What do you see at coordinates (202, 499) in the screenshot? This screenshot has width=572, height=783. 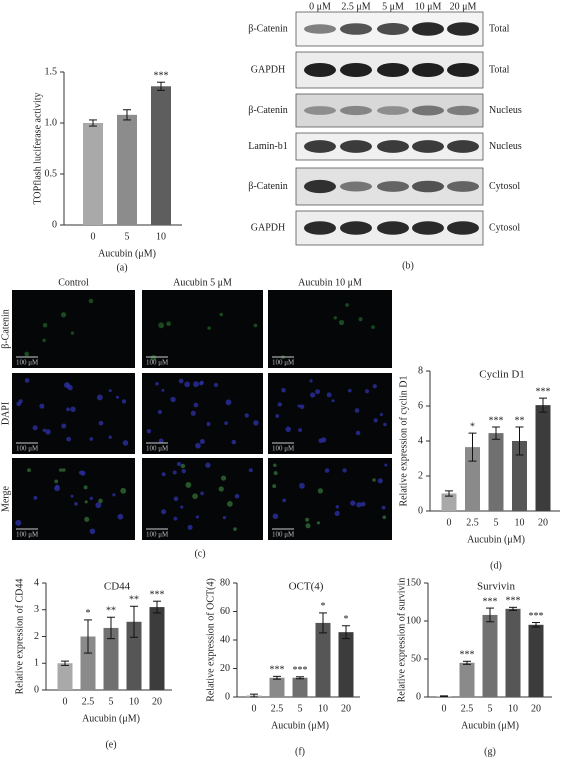 I see `micrograph` at bounding box center [202, 499].